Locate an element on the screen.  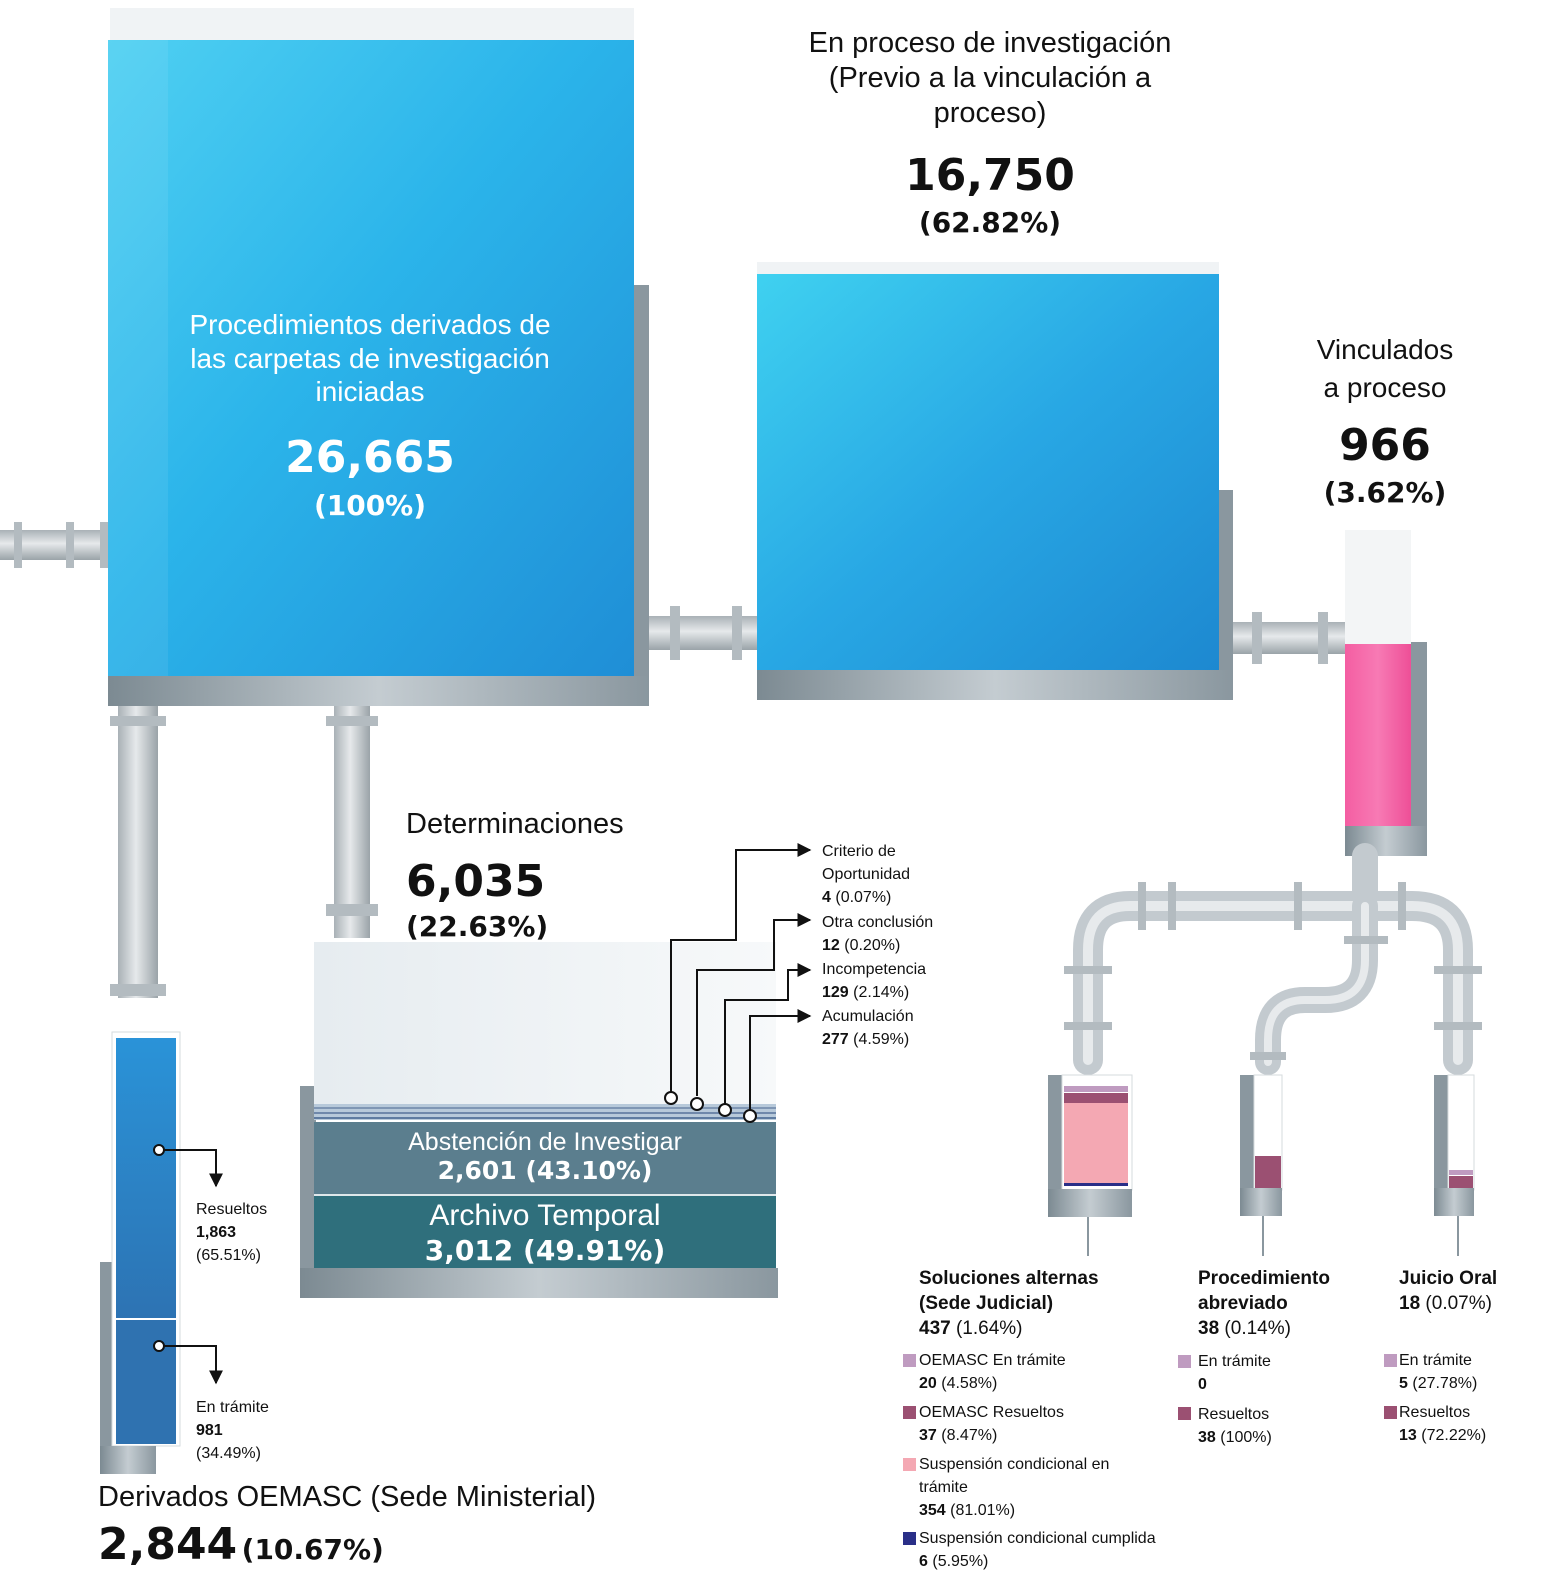
soluciones-item-oemasc-resueltos: OEMASC Resueltos 37 (8.47%) is located at coordinates (991, 1424).